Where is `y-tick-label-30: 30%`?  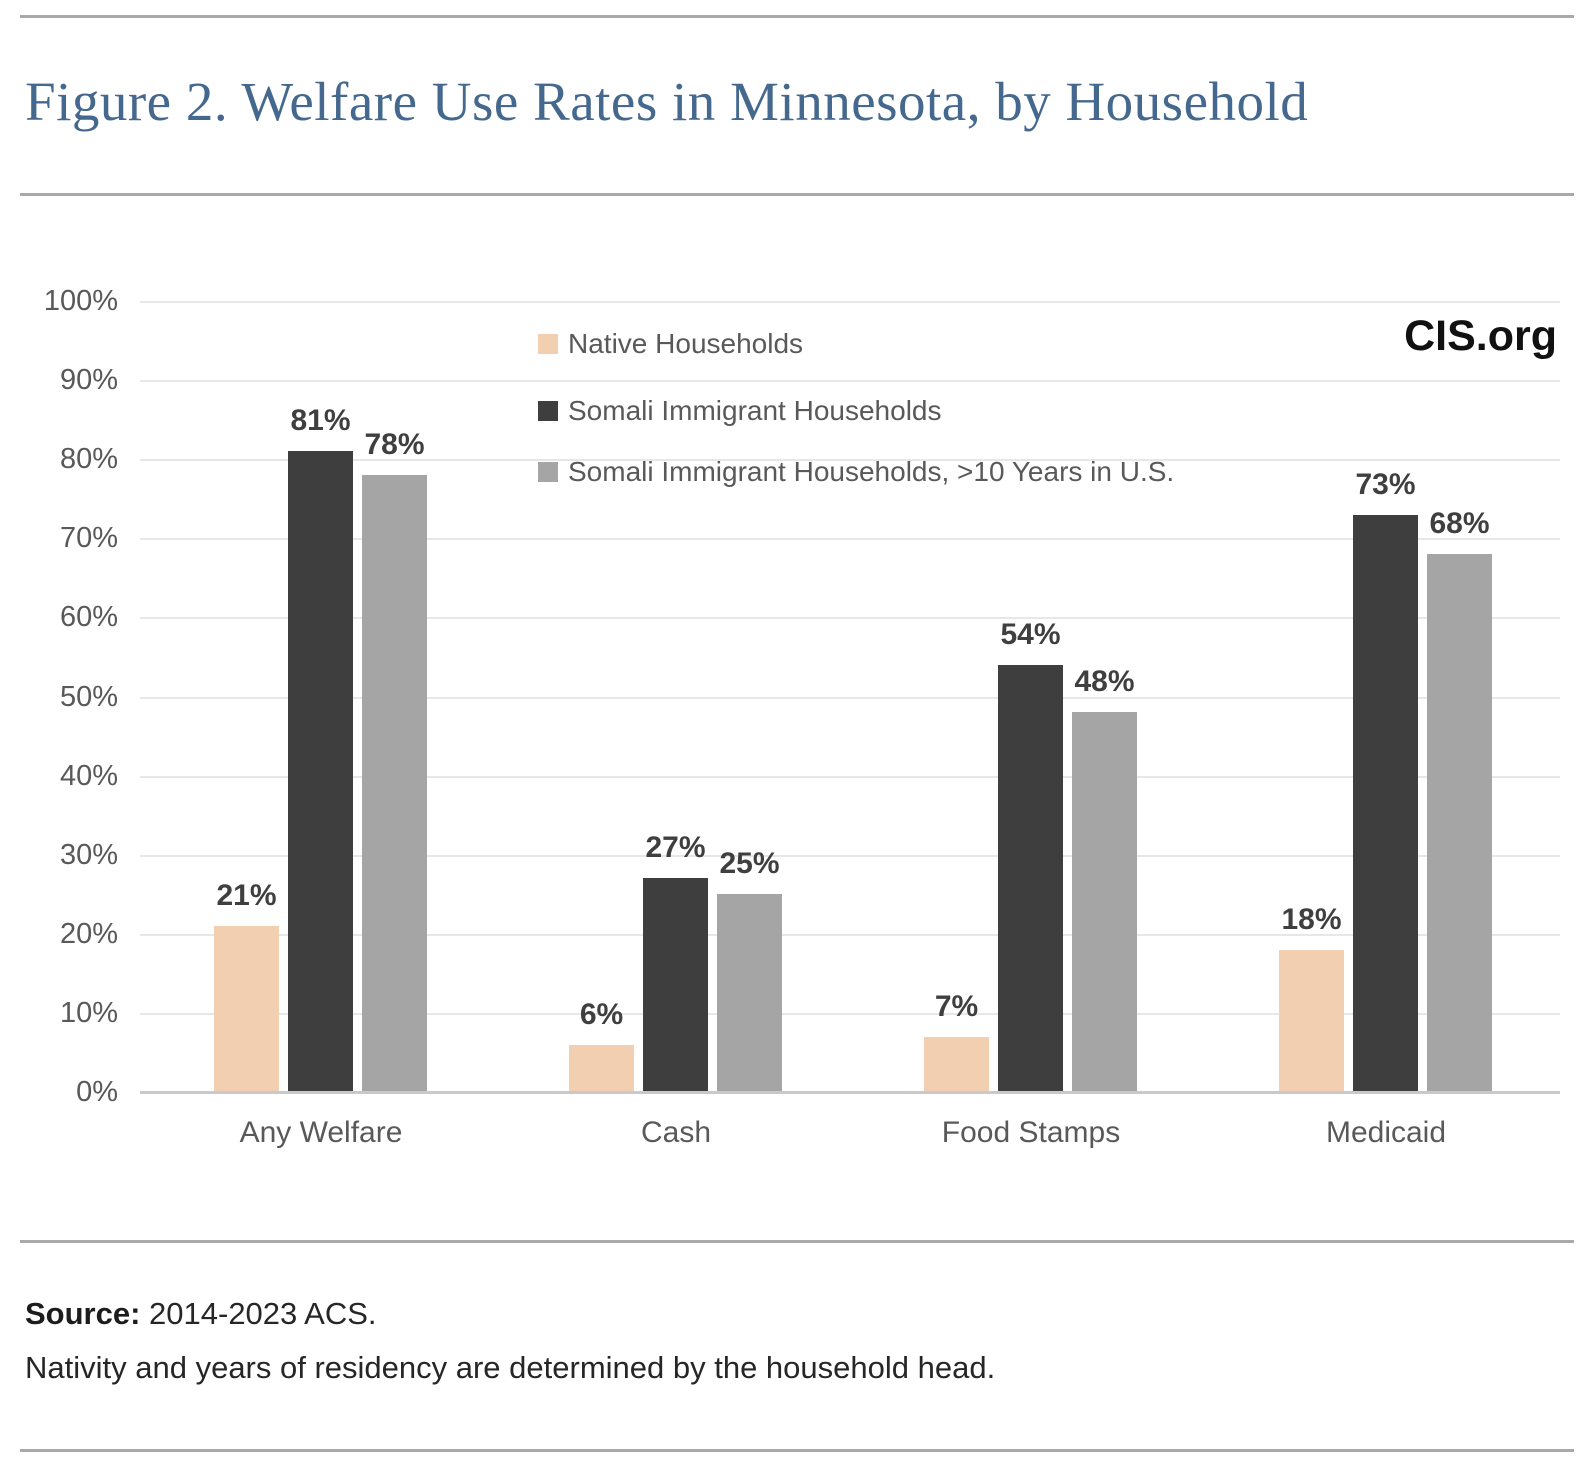 y-tick-label-30: 30% is located at coordinates (88, 855).